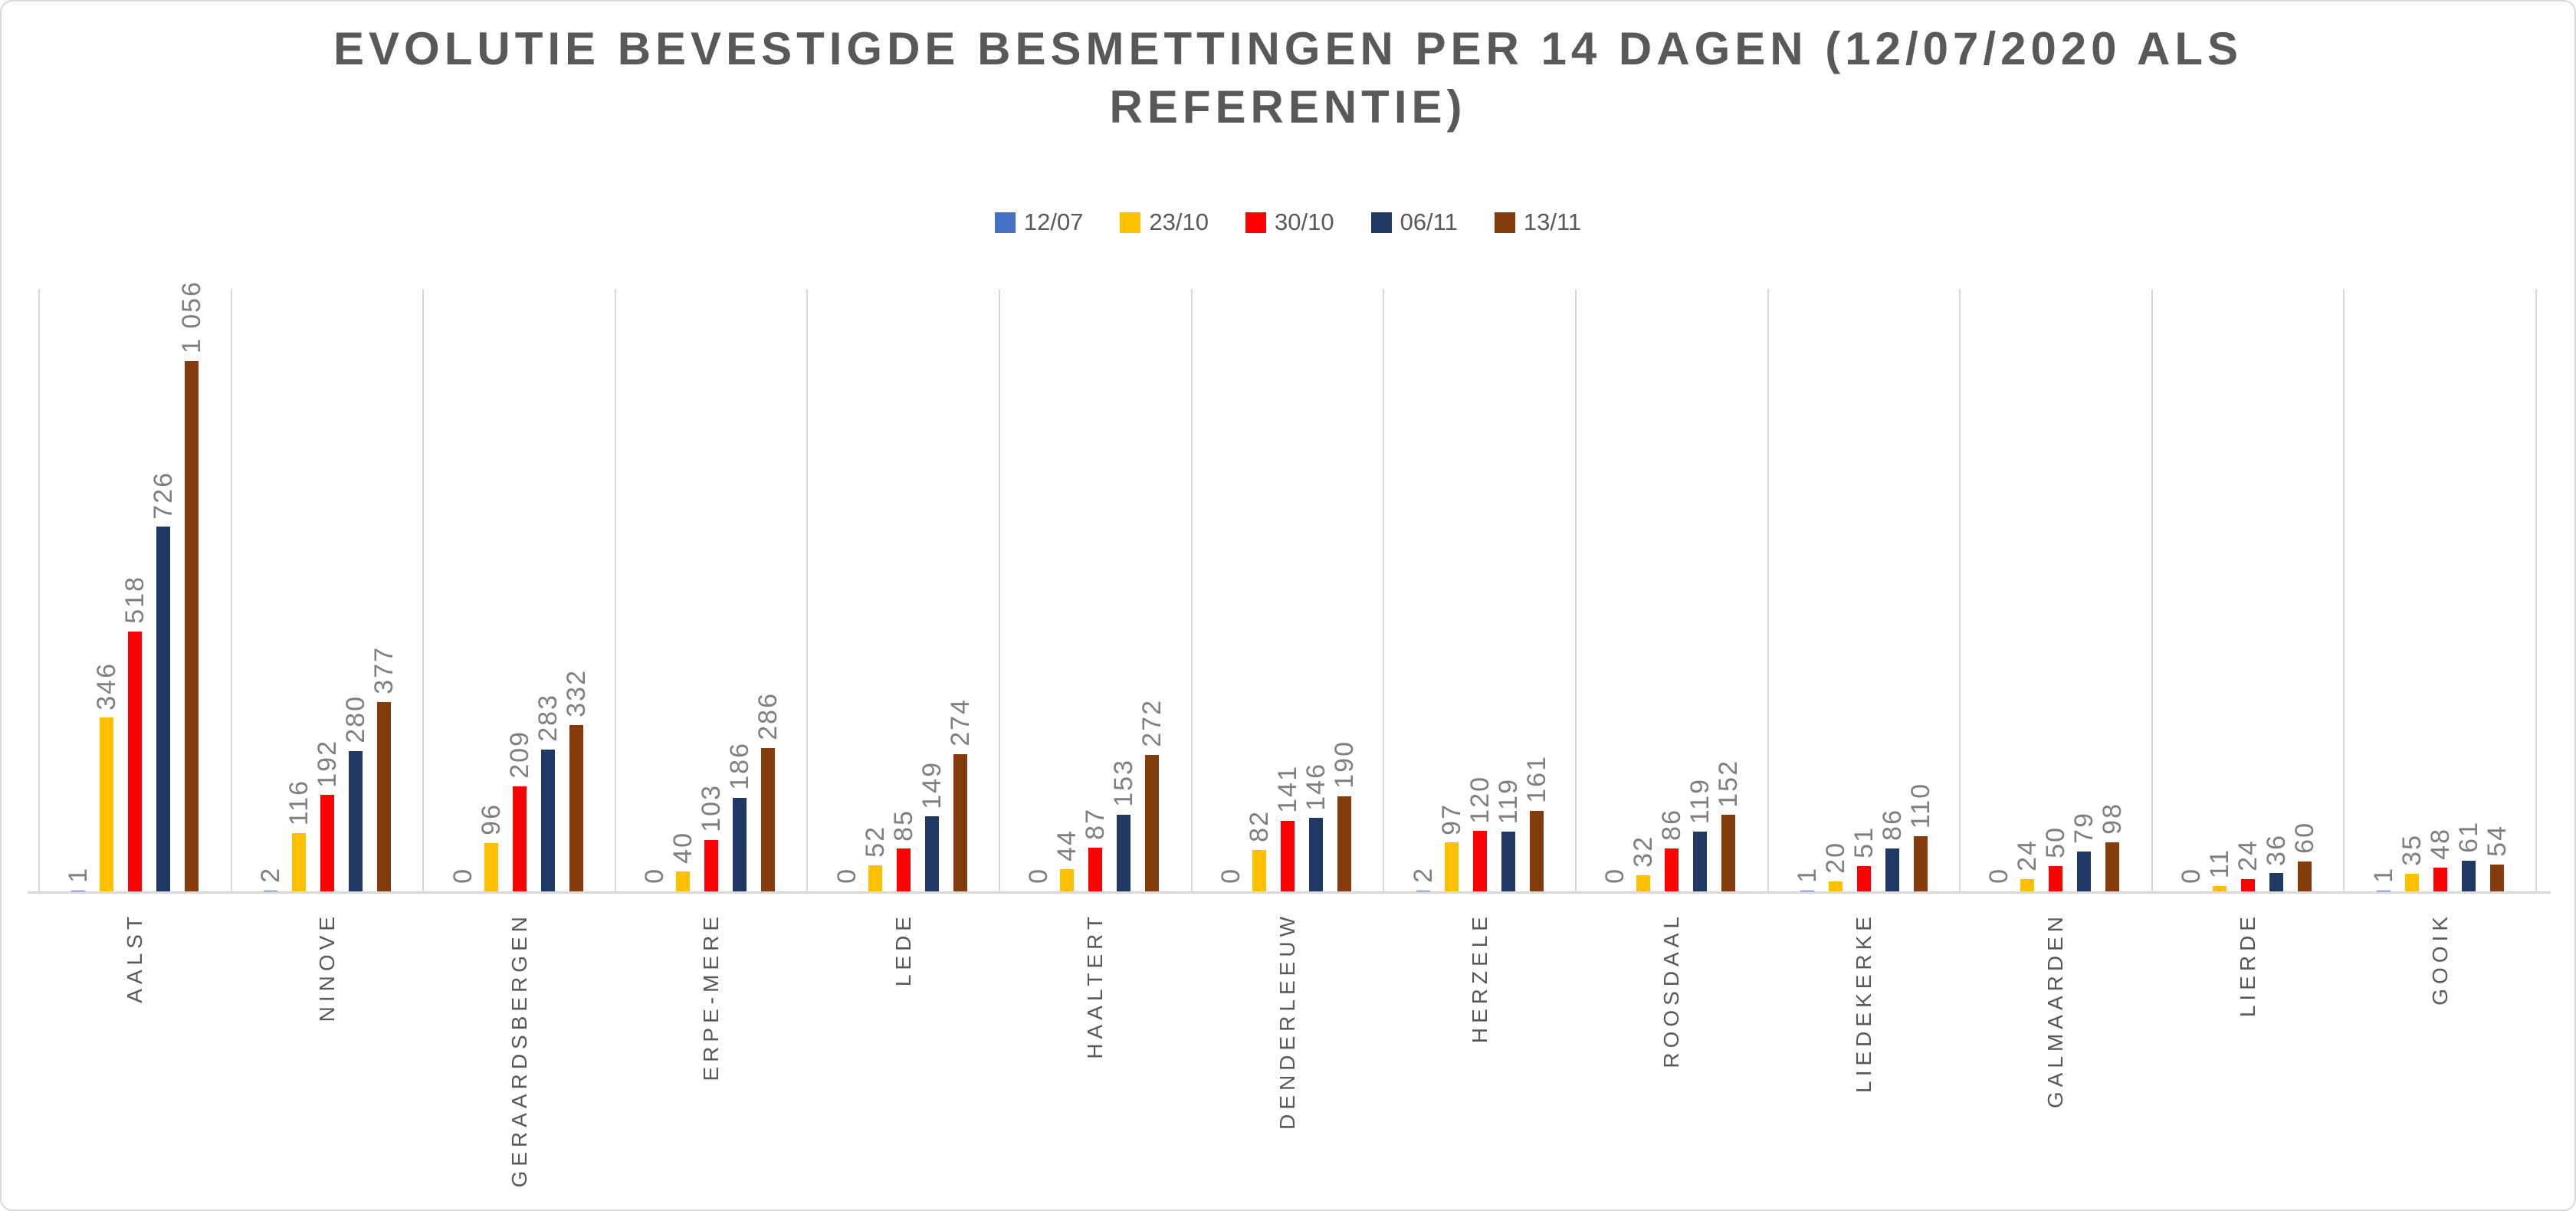  I want to click on bar-value-label: 186, so click(740, 766).